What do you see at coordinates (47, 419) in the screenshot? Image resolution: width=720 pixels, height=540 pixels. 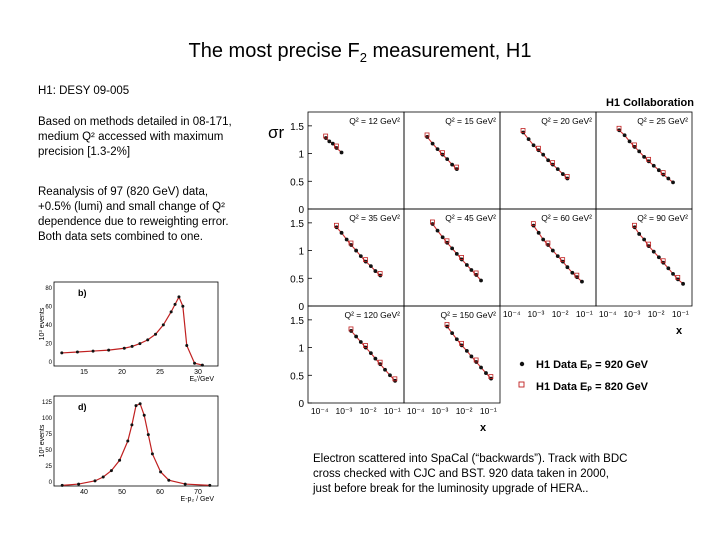 I see `y-tick-label: 100` at bounding box center [47, 419].